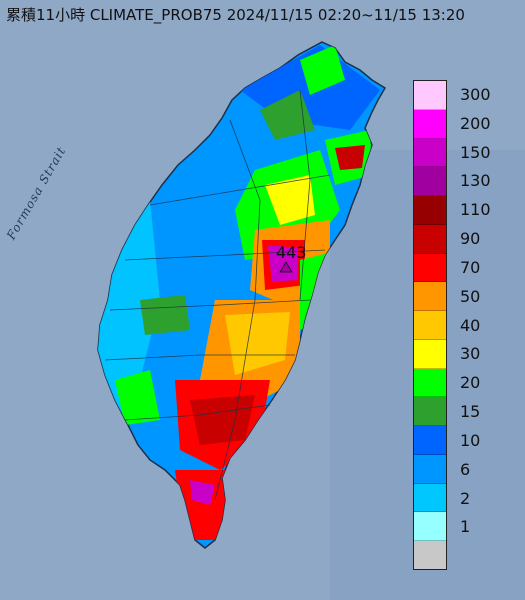 The width and height of the screenshot is (525, 600). Describe the element at coordinates (470, 239) in the screenshot. I see `legend-label: 90` at that location.